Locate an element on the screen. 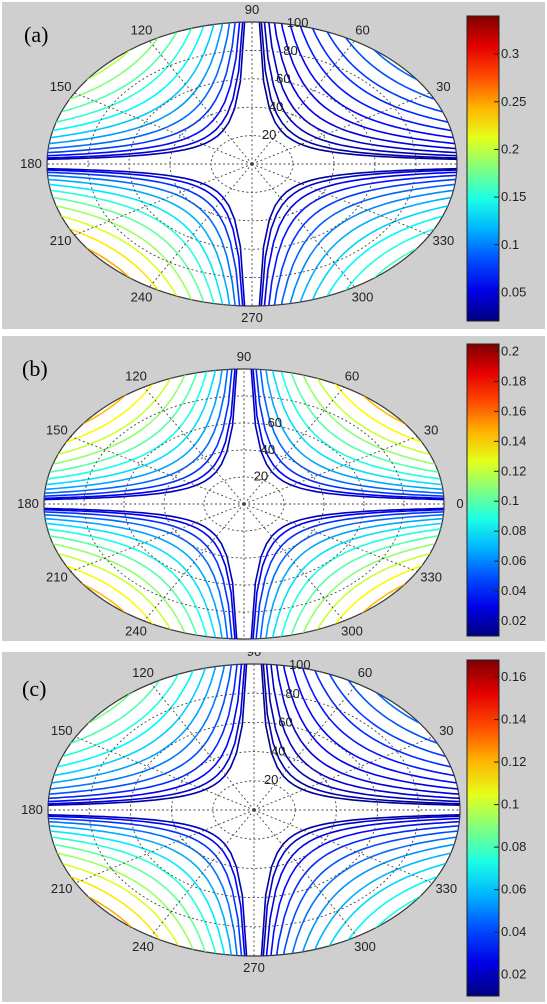 The image size is (547, 1004). panel-label: (c) is located at coordinates (34, 688).